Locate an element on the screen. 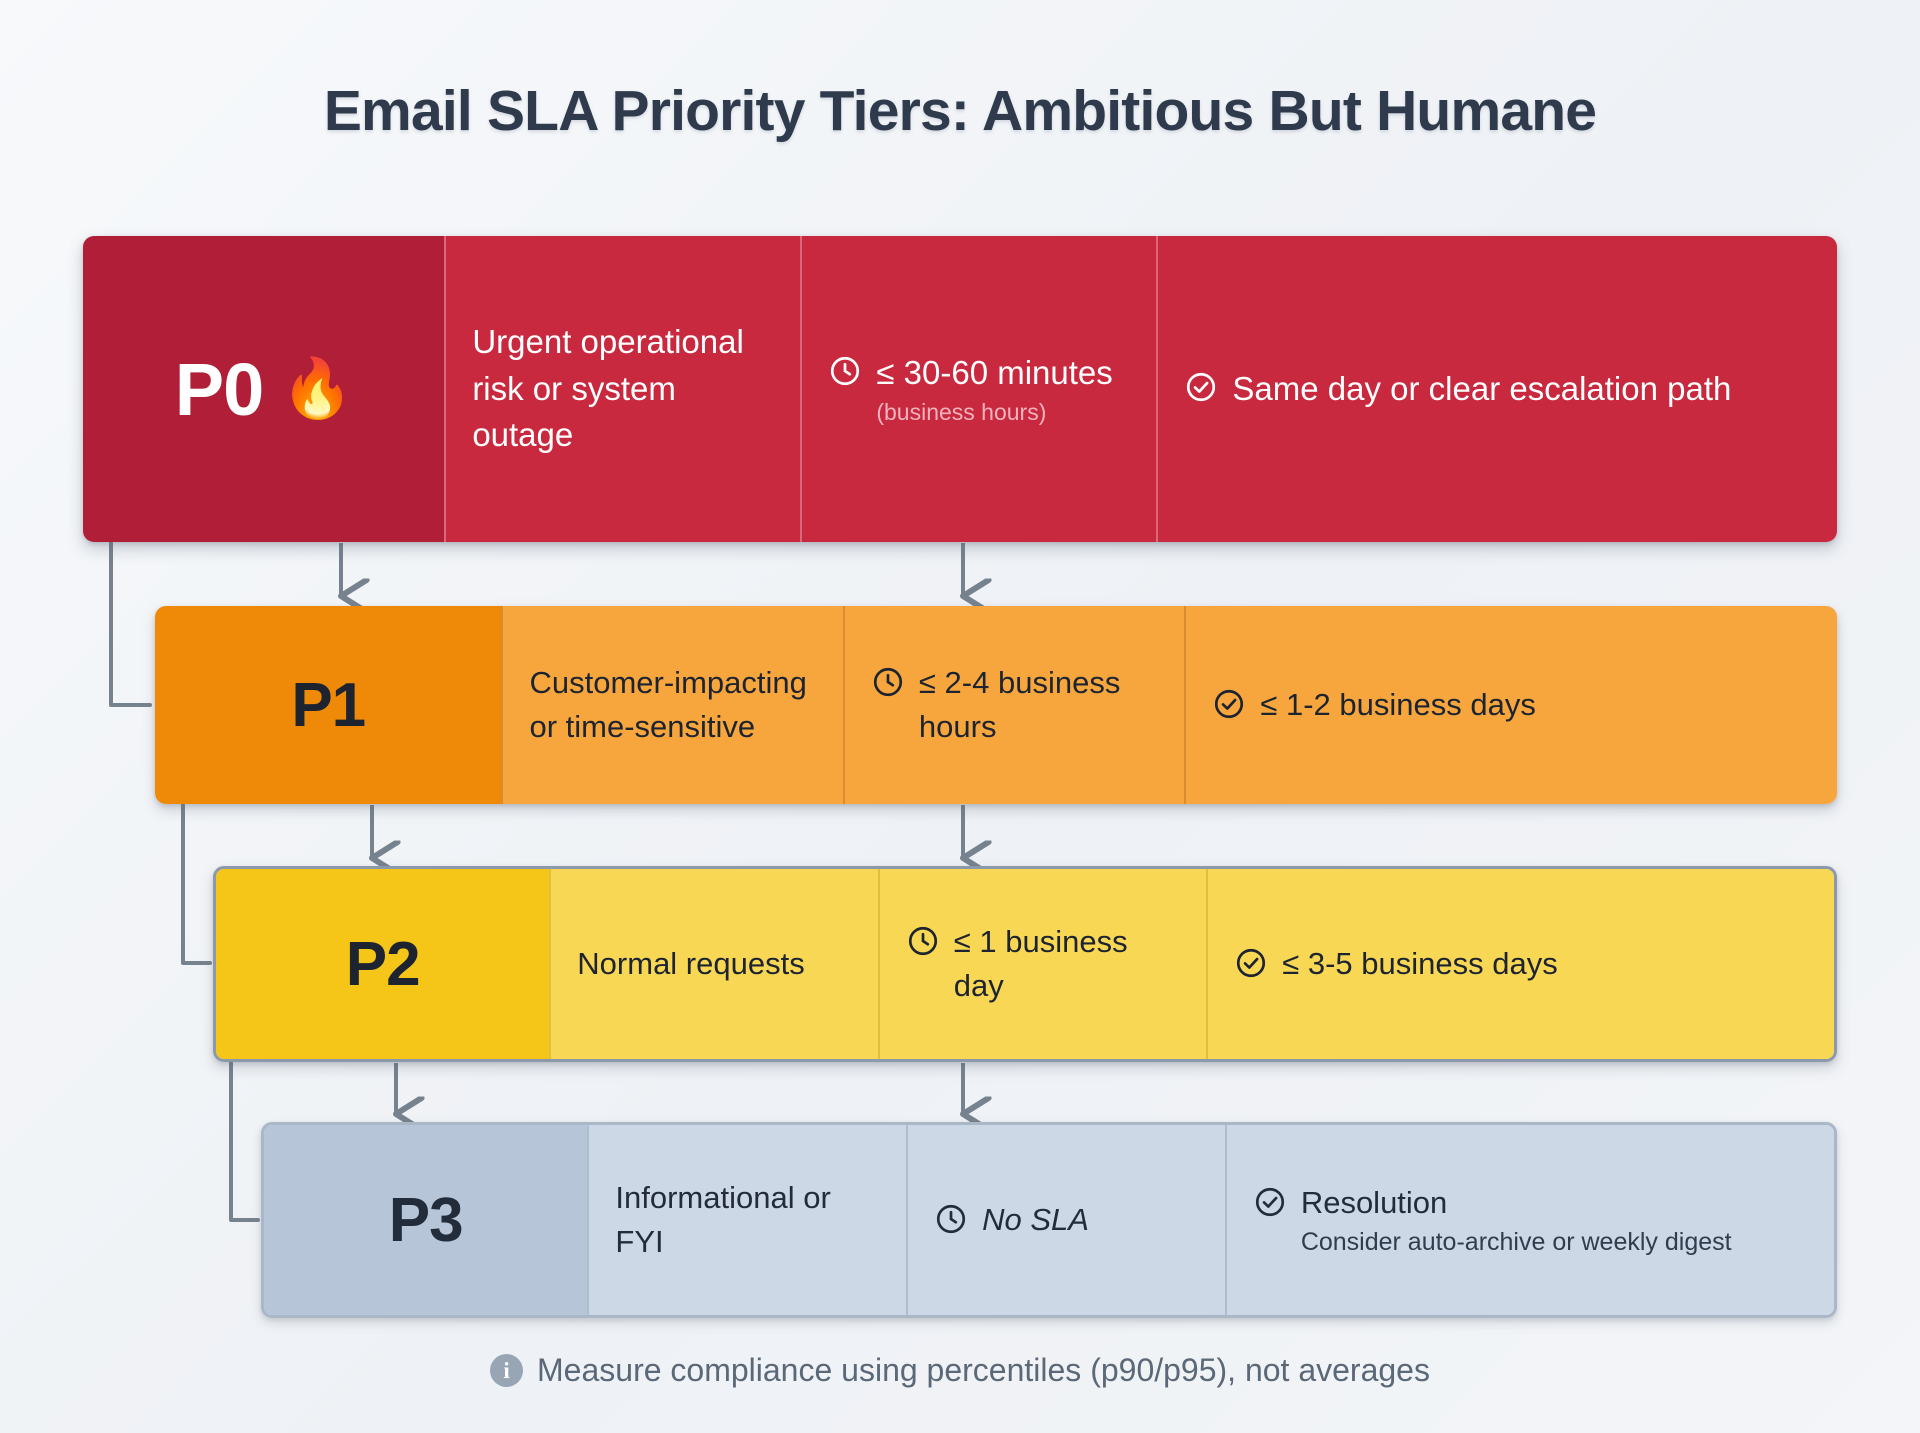 Image resolution: width=1920 pixels, height=1433 pixels. tier-p2-description-cell: Normal requests is located at coordinates (713, 964).